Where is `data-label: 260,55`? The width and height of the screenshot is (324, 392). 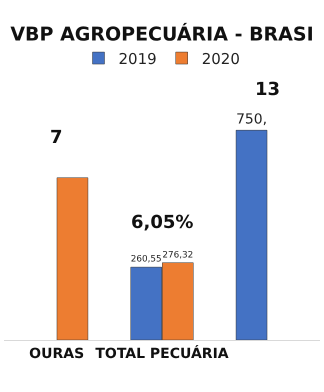
data-label: 260,55 is located at coordinates (146, 259).